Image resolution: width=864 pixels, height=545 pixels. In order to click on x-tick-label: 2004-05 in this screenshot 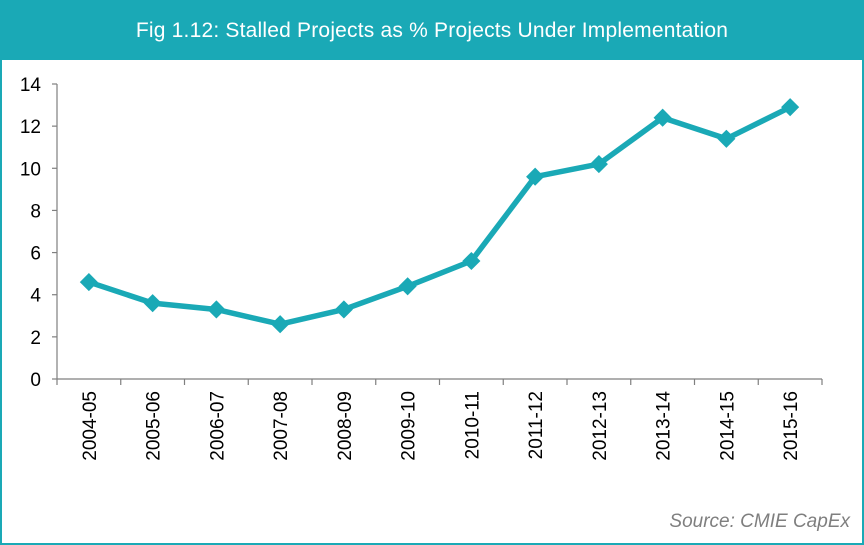, I will do `click(90, 426)`.